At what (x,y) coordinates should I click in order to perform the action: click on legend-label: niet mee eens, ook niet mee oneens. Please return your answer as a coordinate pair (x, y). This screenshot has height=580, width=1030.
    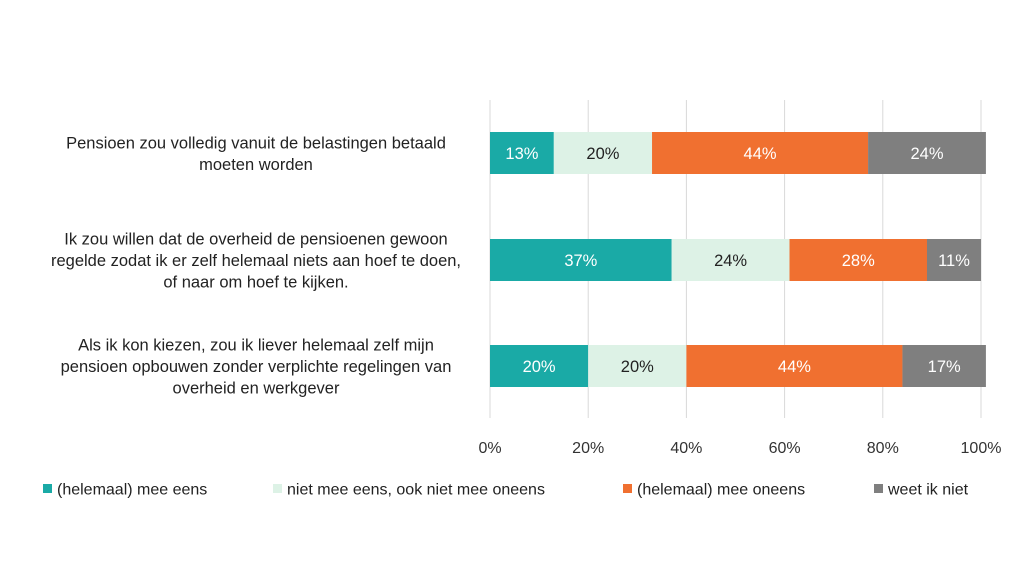
    Looking at the image, I should click on (416, 490).